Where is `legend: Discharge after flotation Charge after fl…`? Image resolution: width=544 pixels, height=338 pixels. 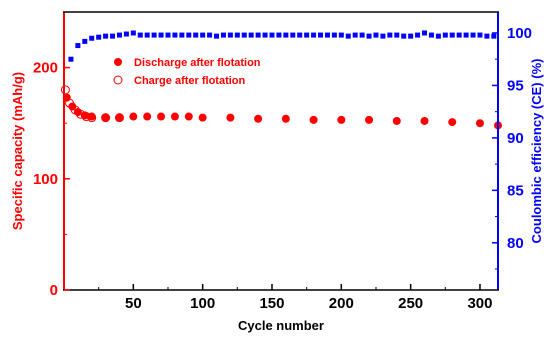 legend: Discharge after flotation Charge after fl… is located at coordinates (187, 72).